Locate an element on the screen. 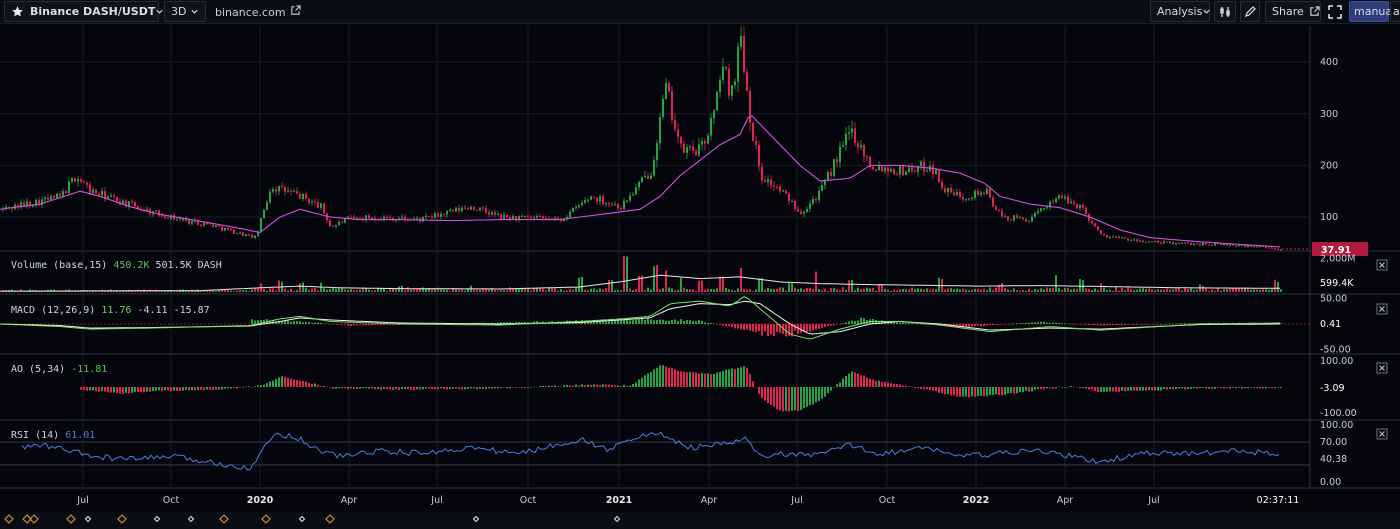 The width and height of the screenshot is (1400, 529). timeframe-selector: 3D is located at coordinates (185, 11).